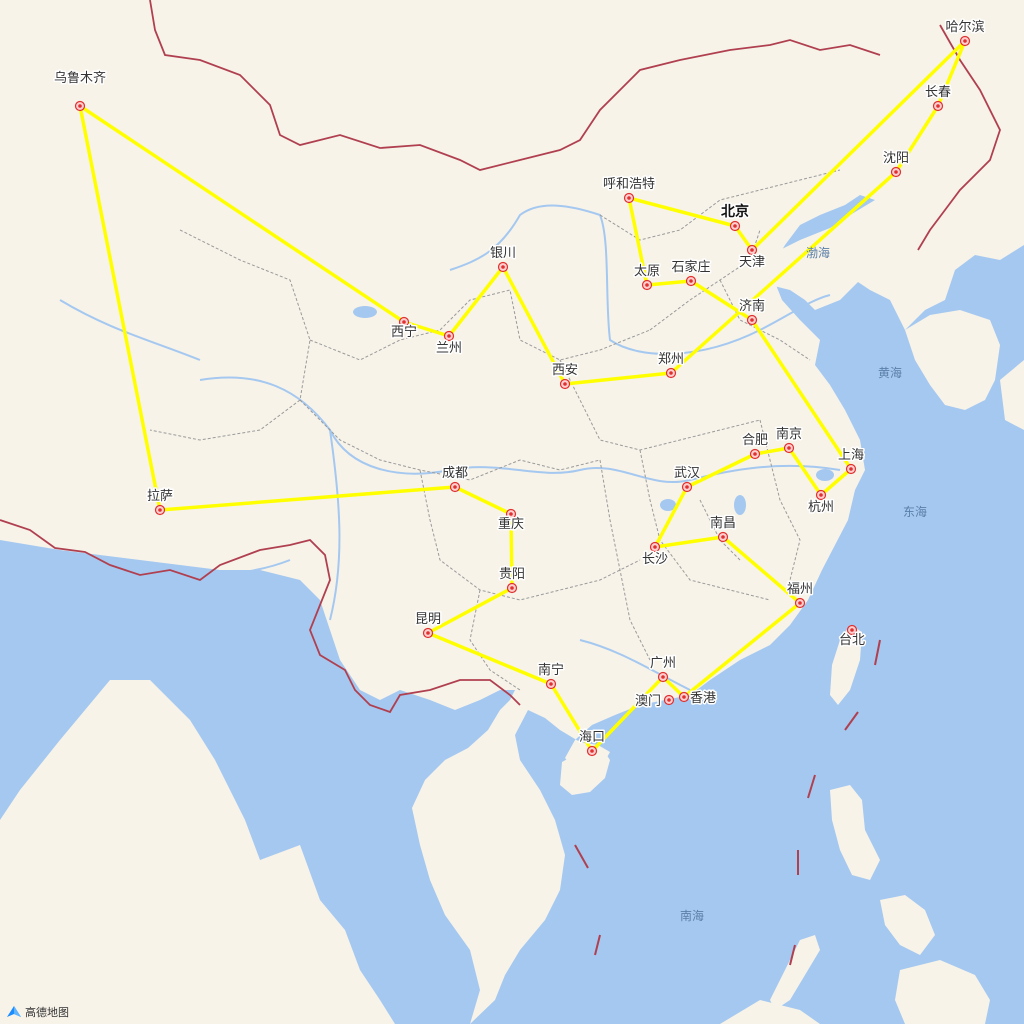 This screenshot has width=1024, height=1024. I want to click on city-lanzhou: 兰州, so click(449, 344).